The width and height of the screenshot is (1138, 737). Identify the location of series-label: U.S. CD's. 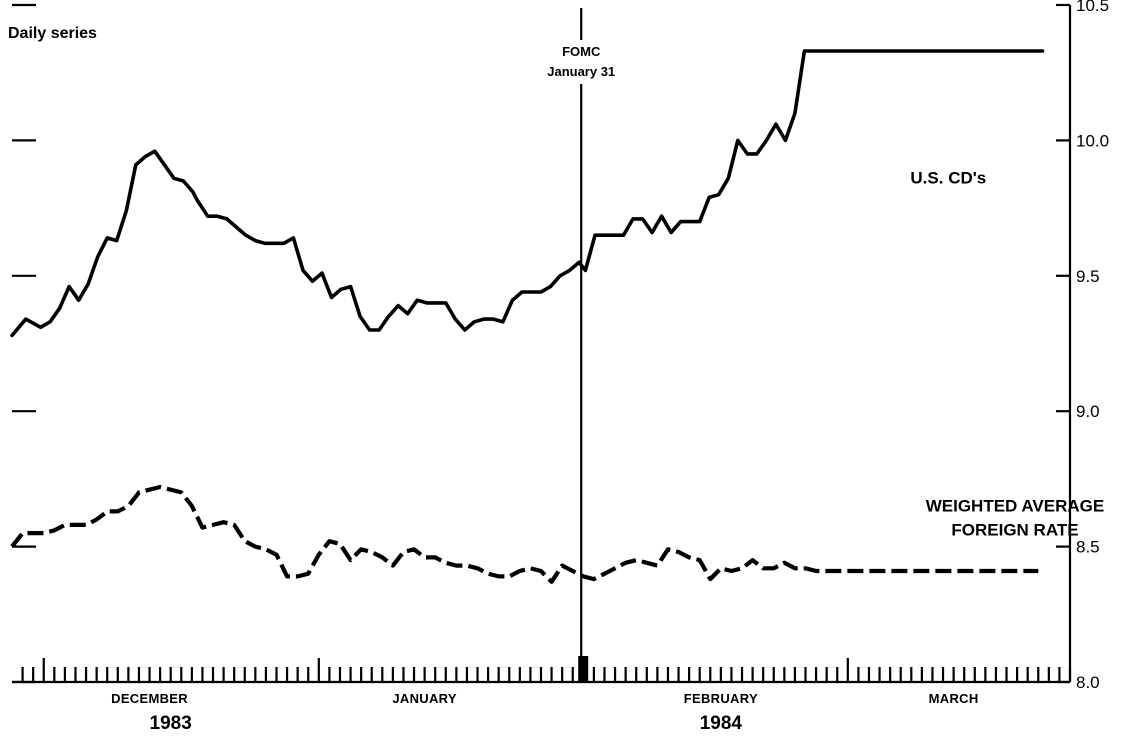
(948, 178).